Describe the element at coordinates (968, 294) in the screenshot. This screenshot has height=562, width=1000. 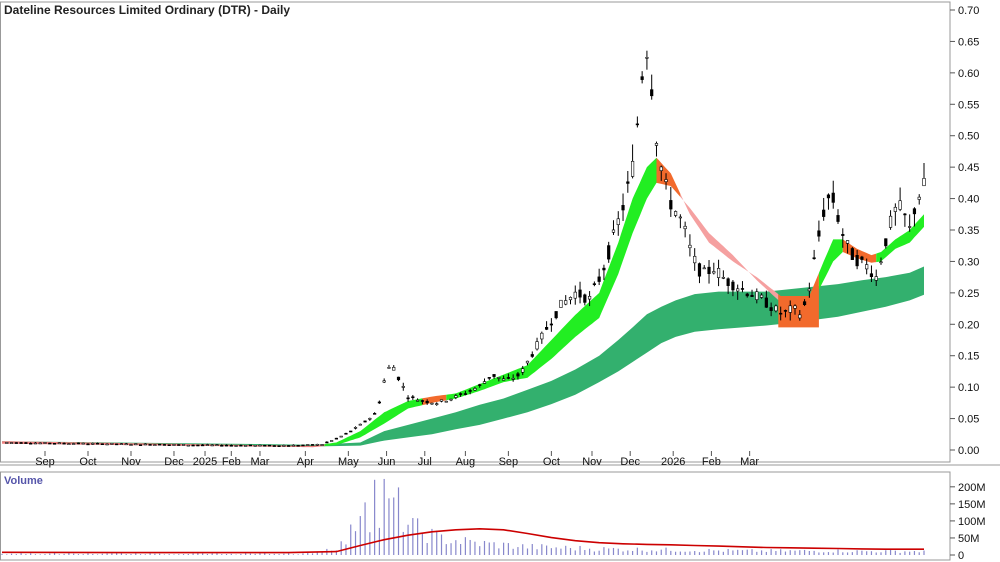
I see `price-tick-label: 0.25` at that location.